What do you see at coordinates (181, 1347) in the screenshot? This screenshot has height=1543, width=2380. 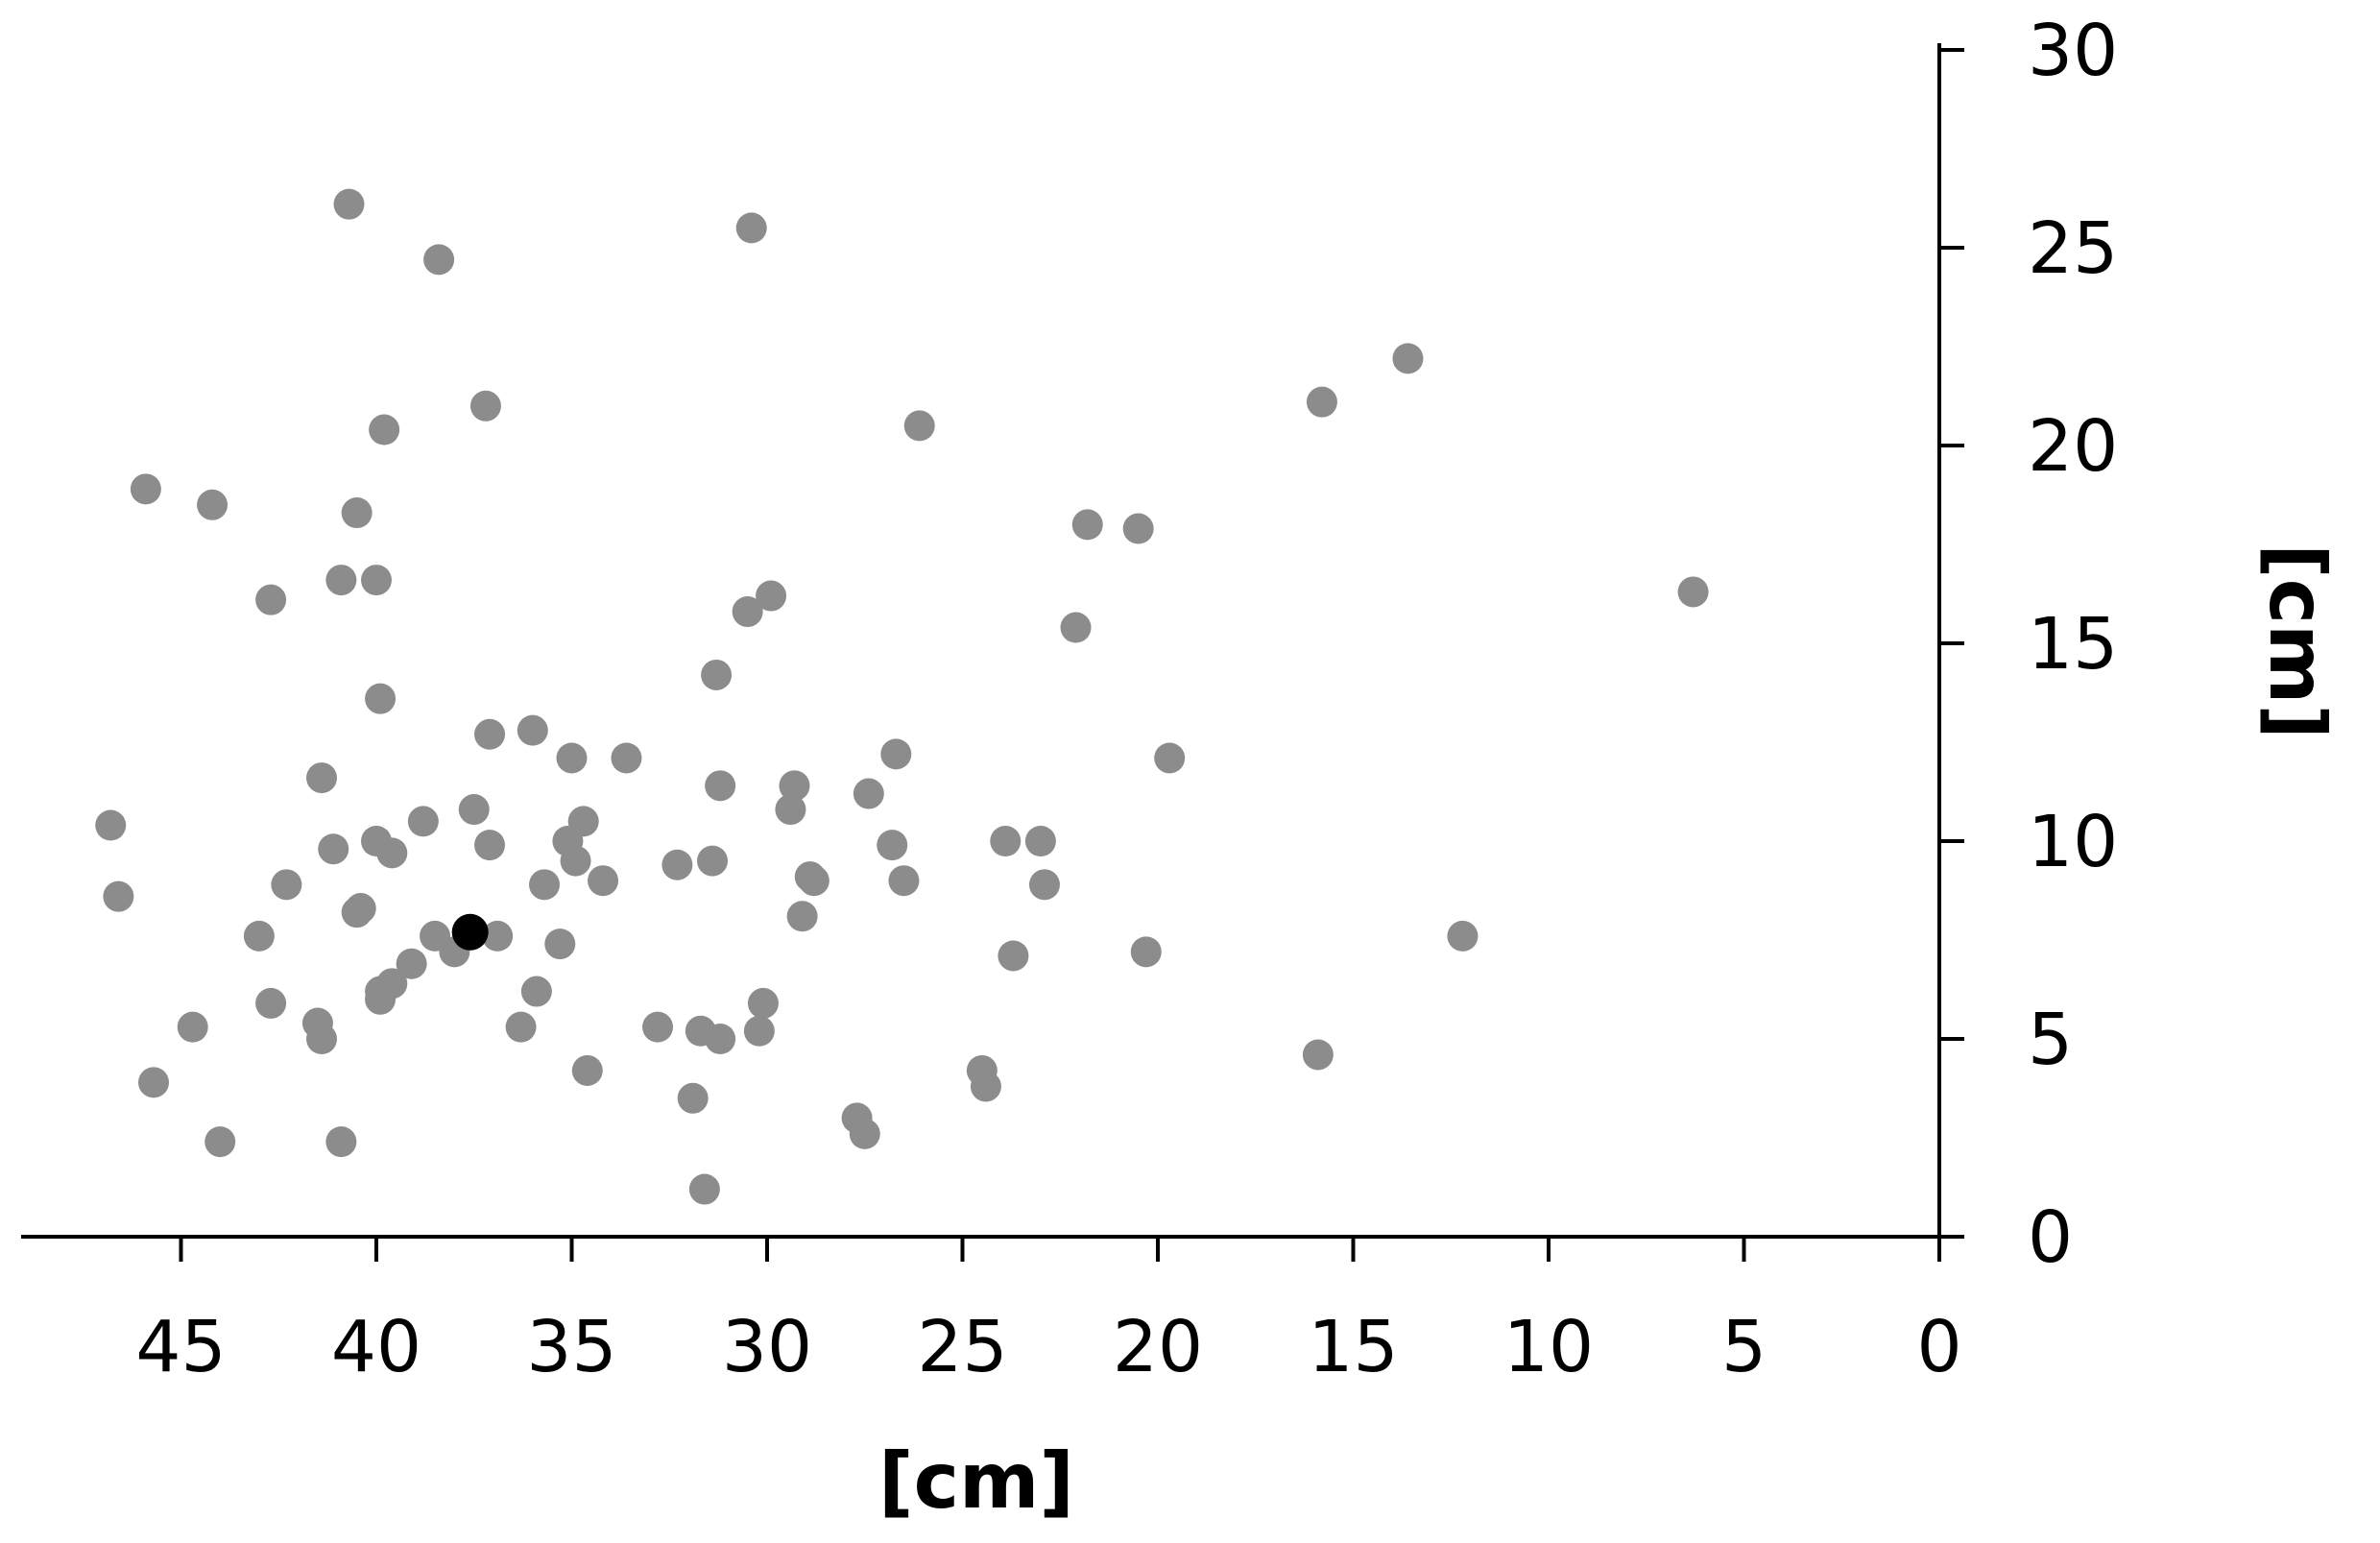 I see `x-tick-label: 45` at bounding box center [181, 1347].